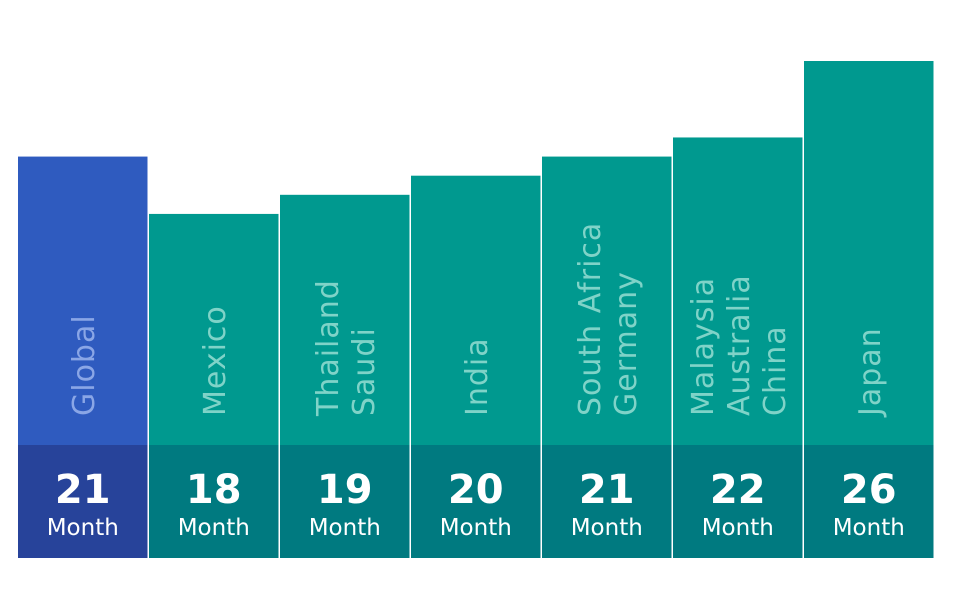 This screenshot has height=589, width=953. Describe the element at coordinates (703, 346) in the screenshot. I see `category-label-line: Malaysia` at that location.